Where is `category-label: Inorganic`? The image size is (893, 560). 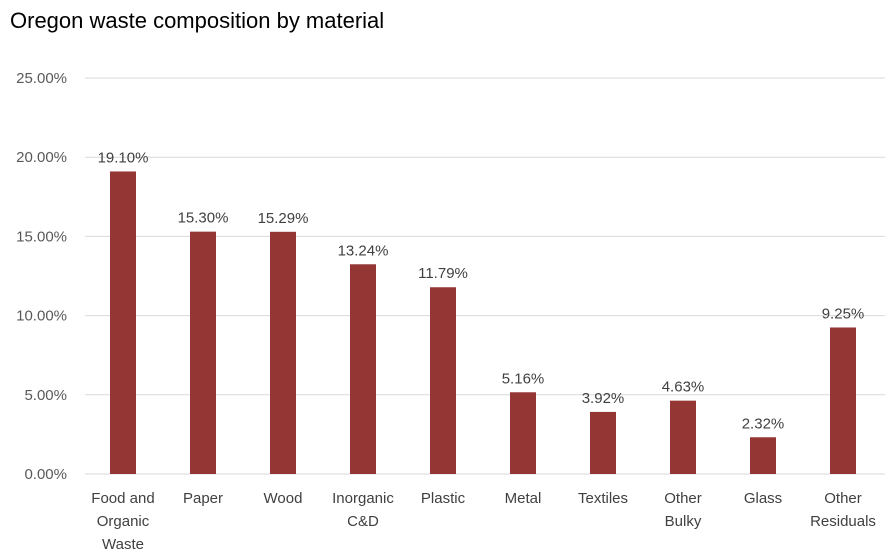
category-label: Inorganic is located at coordinates (363, 498).